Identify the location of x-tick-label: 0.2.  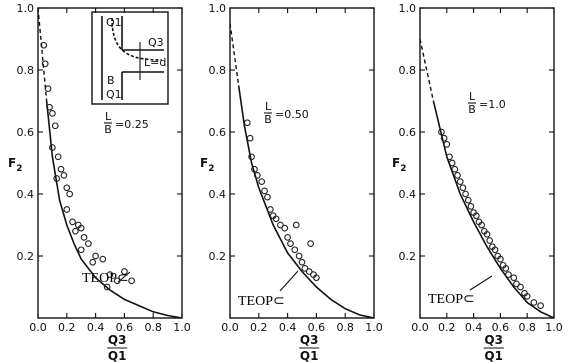
(447, 327).